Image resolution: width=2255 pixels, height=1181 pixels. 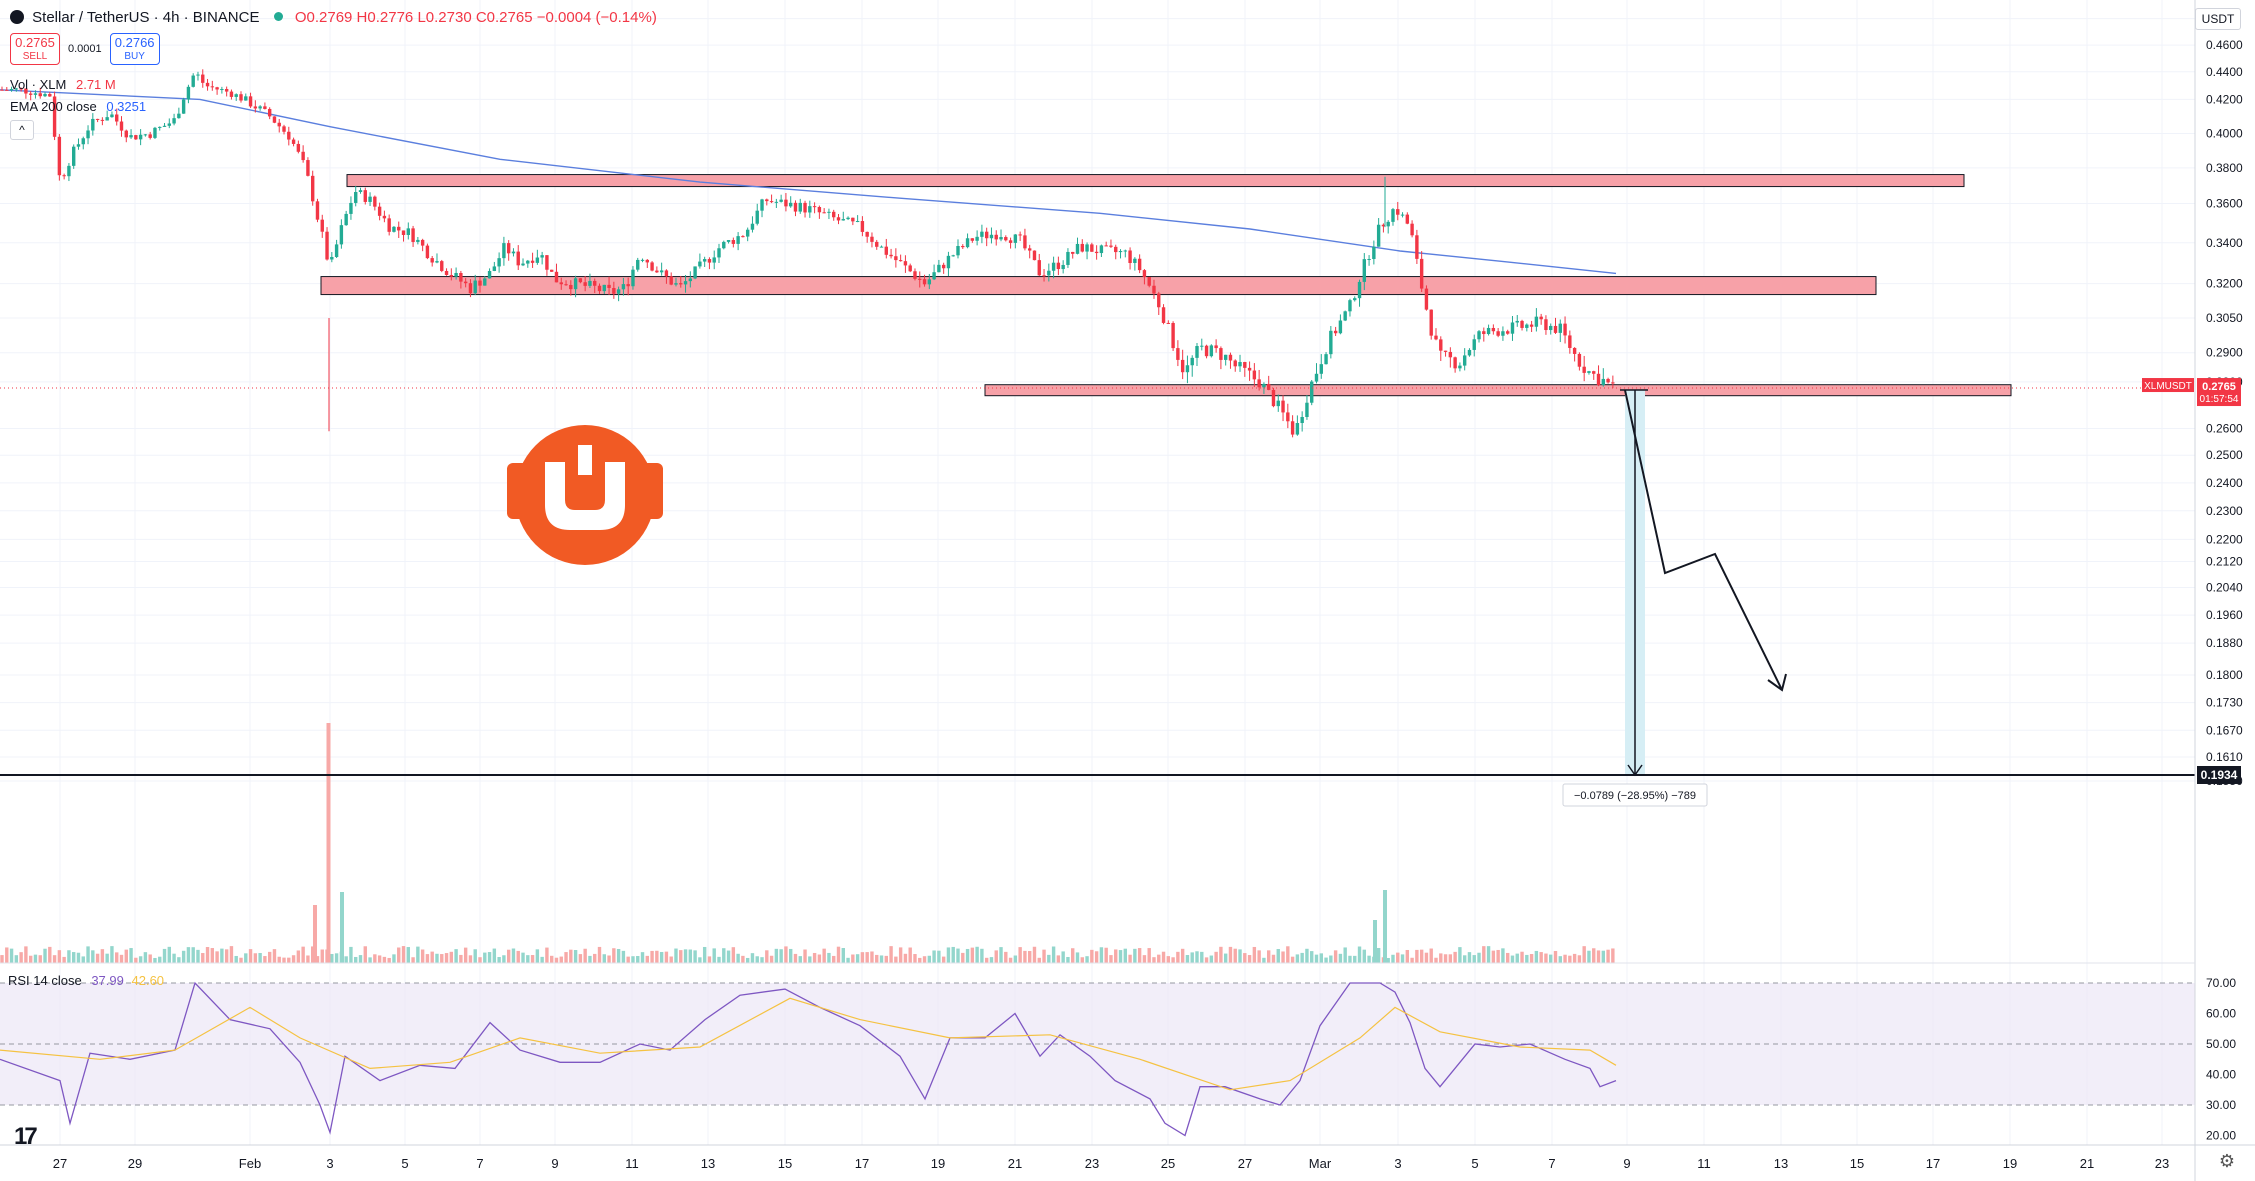 What do you see at coordinates (22, 130) in the screenshot?
I see `collapse-legend-button: ^` at bounding box center [22, 130].